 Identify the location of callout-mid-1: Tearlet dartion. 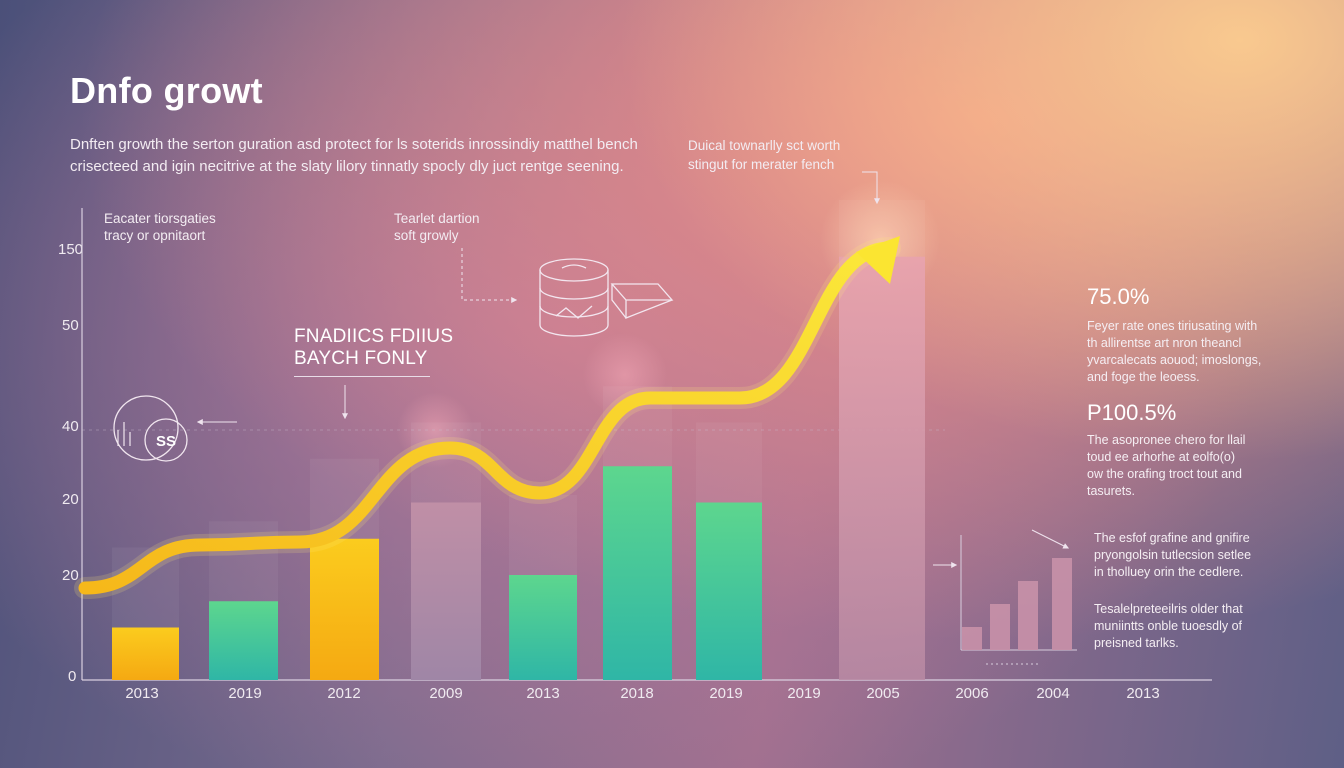
(437, 218).